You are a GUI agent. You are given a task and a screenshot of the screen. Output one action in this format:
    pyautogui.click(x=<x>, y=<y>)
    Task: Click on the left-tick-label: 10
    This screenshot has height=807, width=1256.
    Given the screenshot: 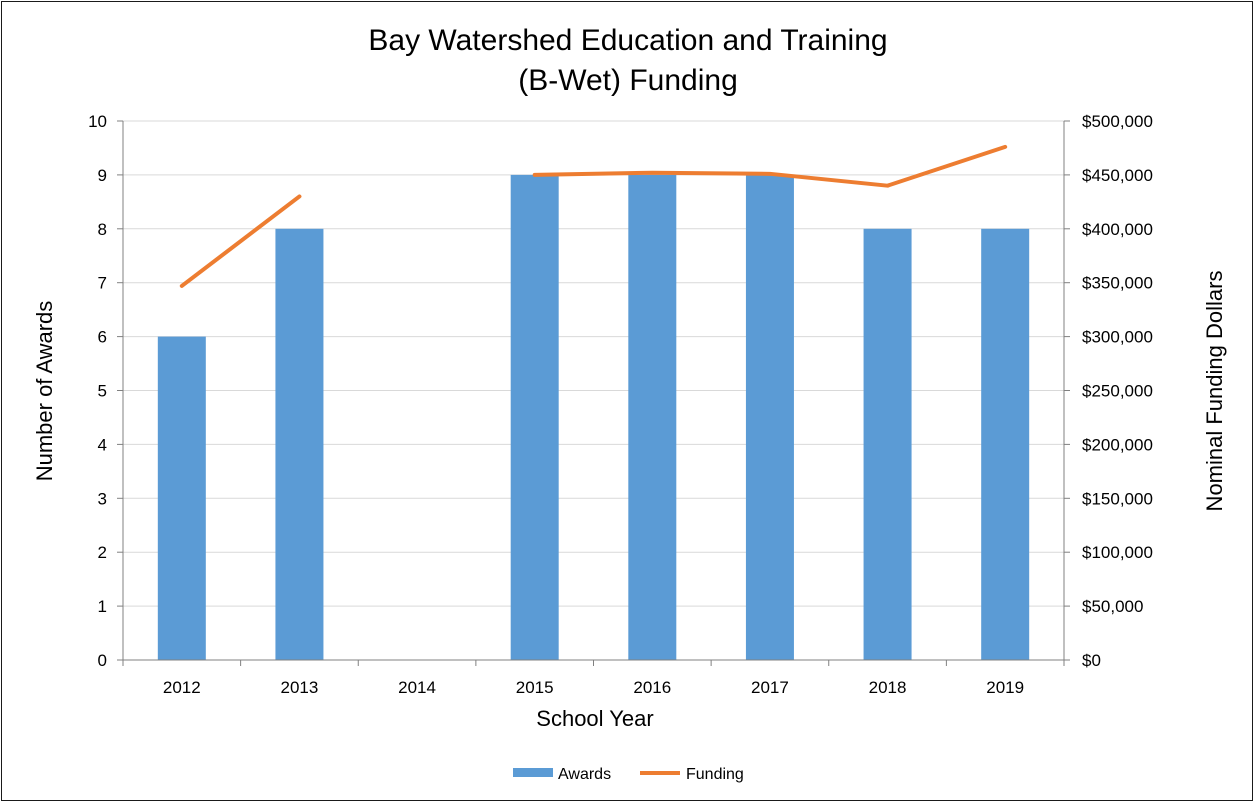 What is the action you would take?
    pyautogui.click(x=97, y=121)
    